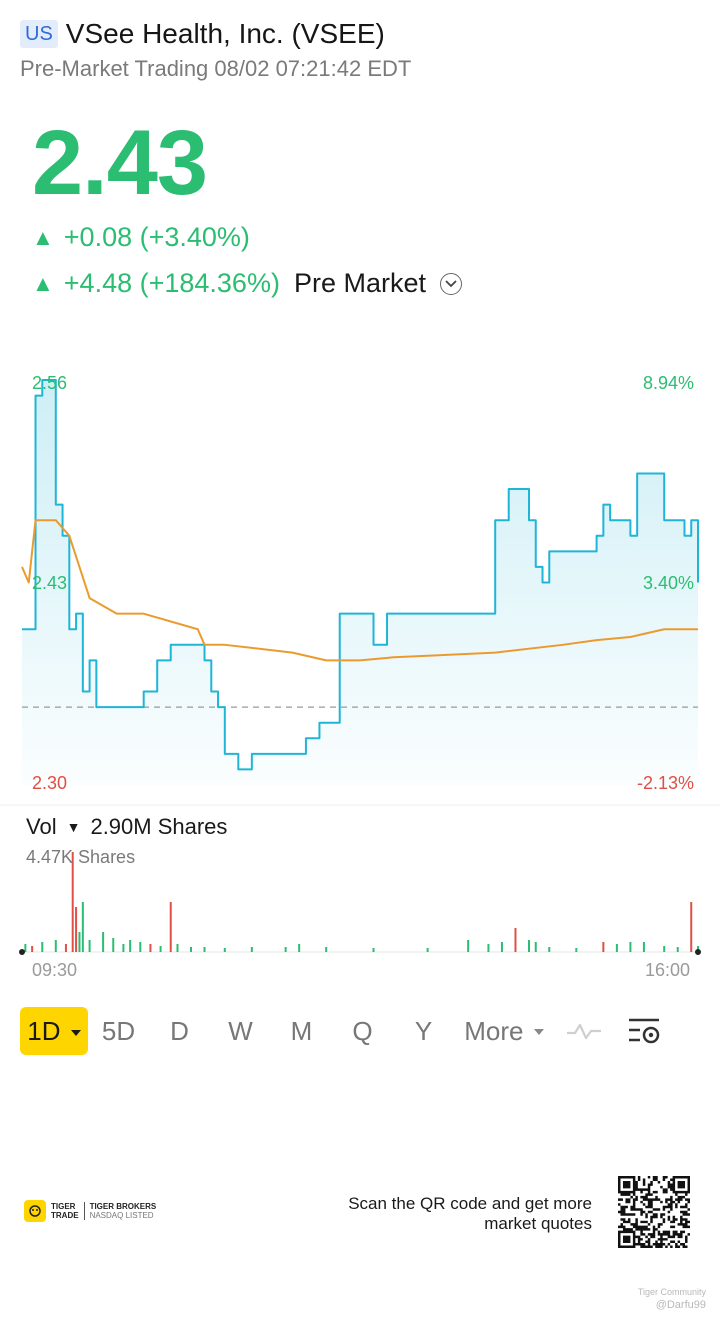  I want to click on community-watermark: Tiger Community, so click(671, 1292).